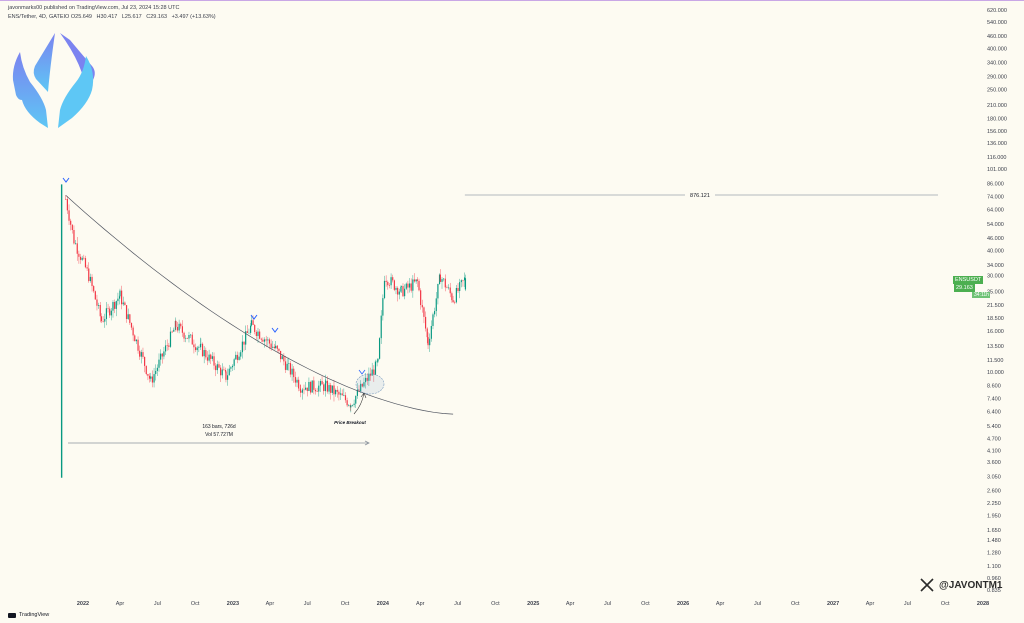 Image resolution: width=1024 pixels, height=623 pixels. I want to click on x-tick-label: Oct, so click(195, 604).